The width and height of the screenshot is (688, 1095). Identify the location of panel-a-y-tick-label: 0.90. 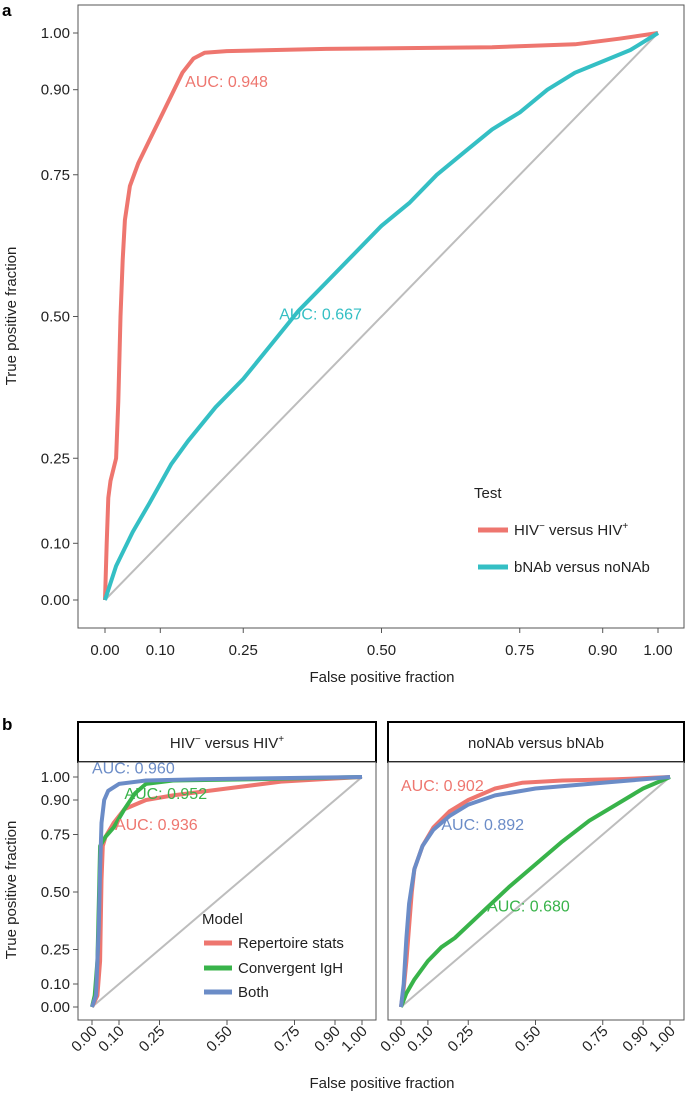
(55, 90).